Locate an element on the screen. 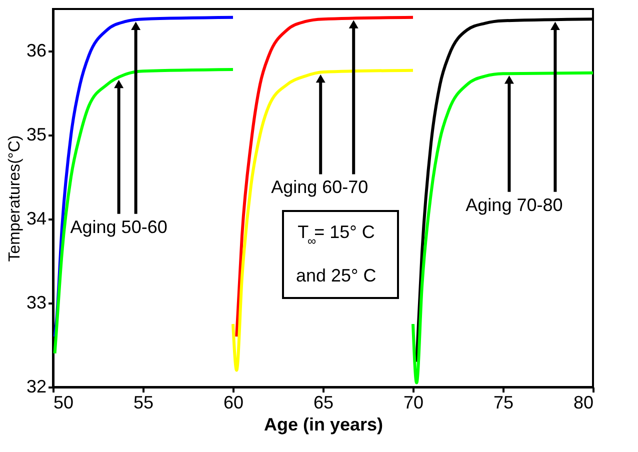  x-tick-label: 65 is located at coordinates (323, 402).